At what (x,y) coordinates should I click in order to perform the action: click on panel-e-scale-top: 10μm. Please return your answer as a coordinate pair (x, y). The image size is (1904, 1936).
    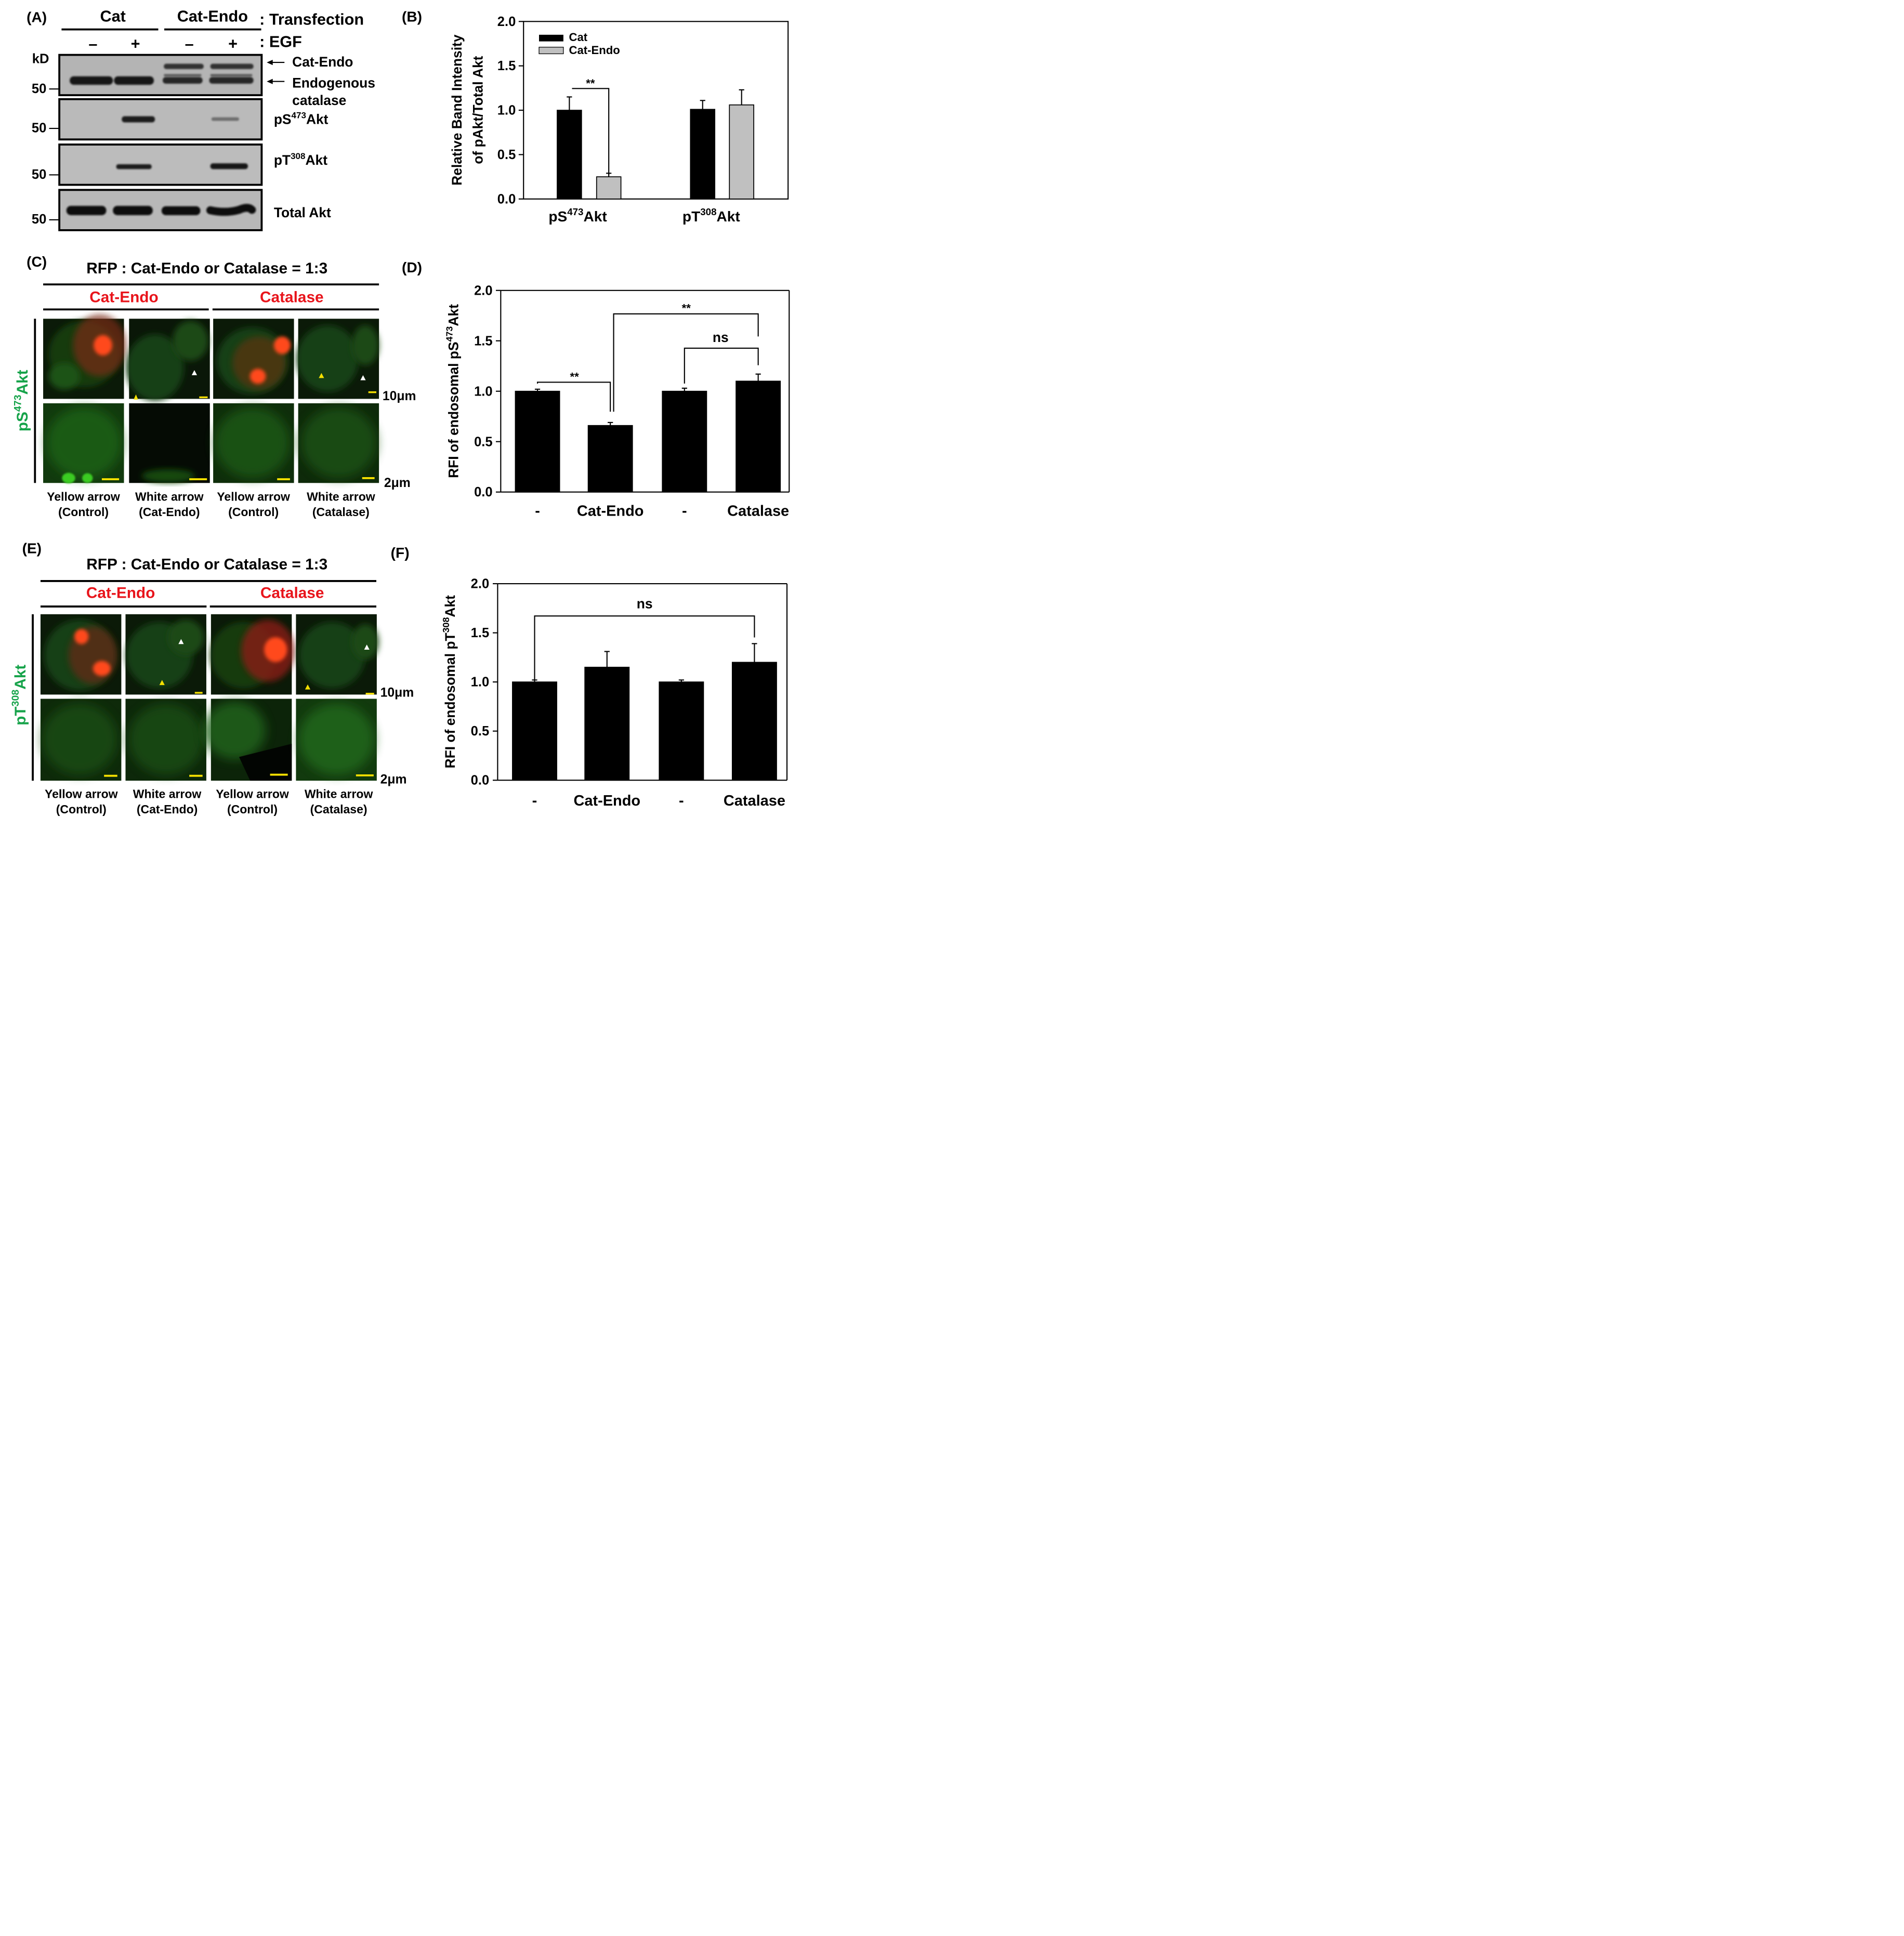
    Looking at the image, I should click on (397, 693).